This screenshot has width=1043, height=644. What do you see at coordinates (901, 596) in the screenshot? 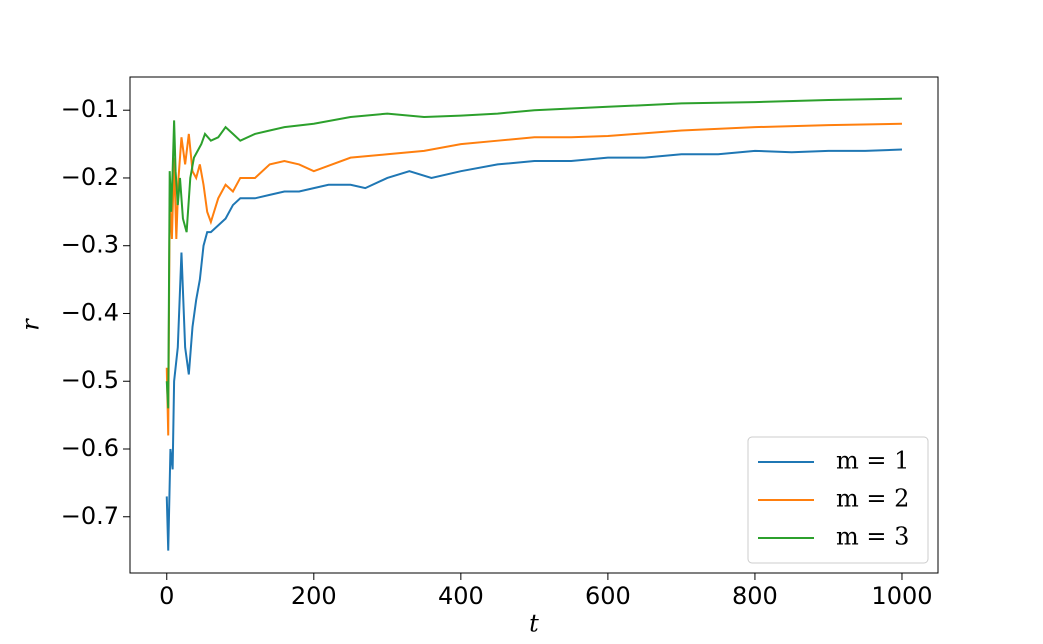
I see `x-tick-label: 1000` at bounding box center [901, 596].